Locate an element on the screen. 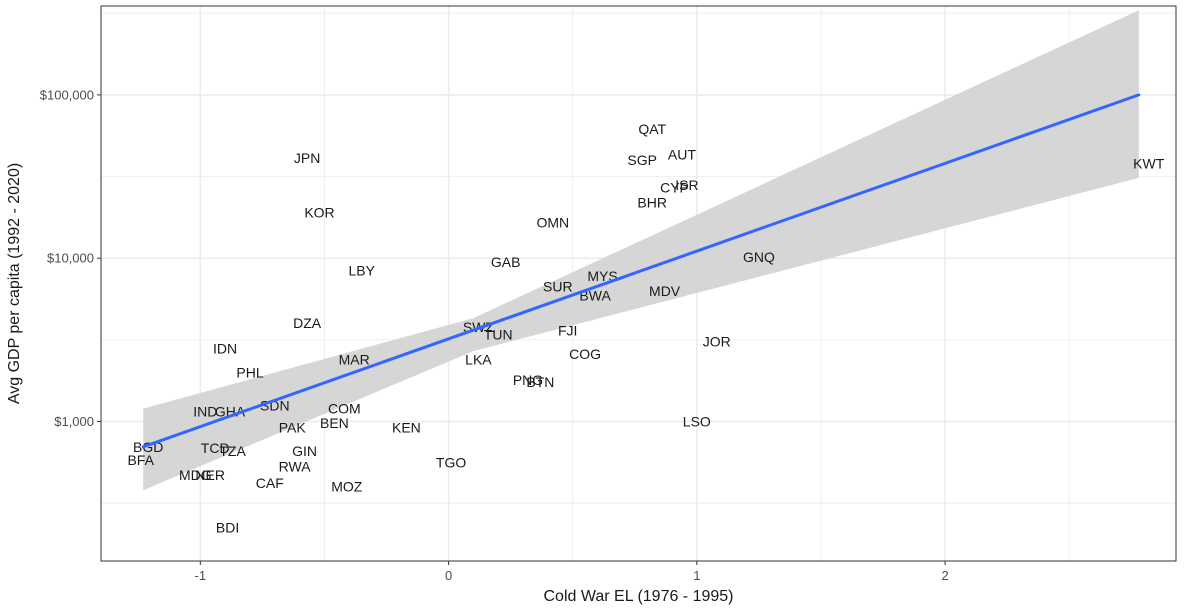 The image size is (1188, 612). point-label-omn: OMN is located at coordinates (552, 223).